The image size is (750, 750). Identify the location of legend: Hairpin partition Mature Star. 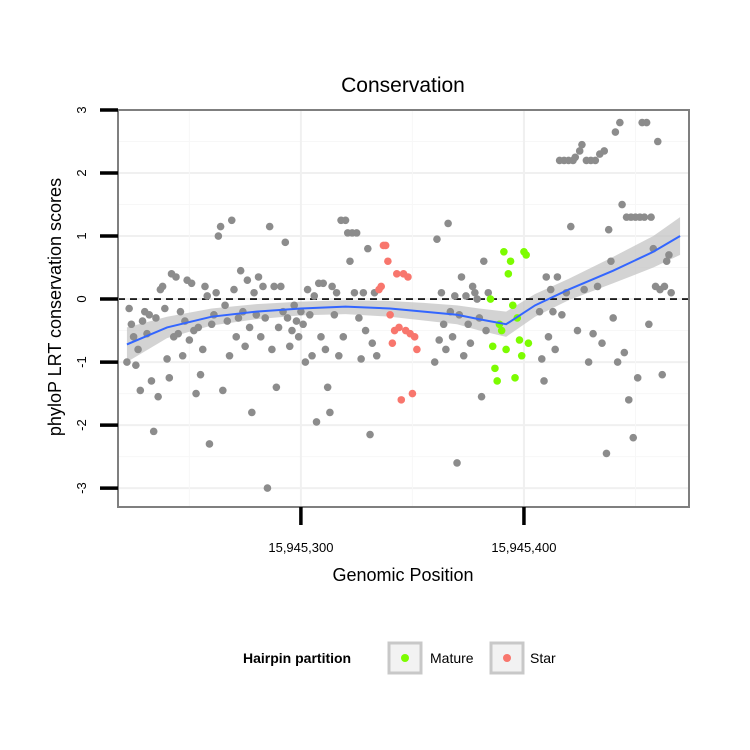
(399, 658).